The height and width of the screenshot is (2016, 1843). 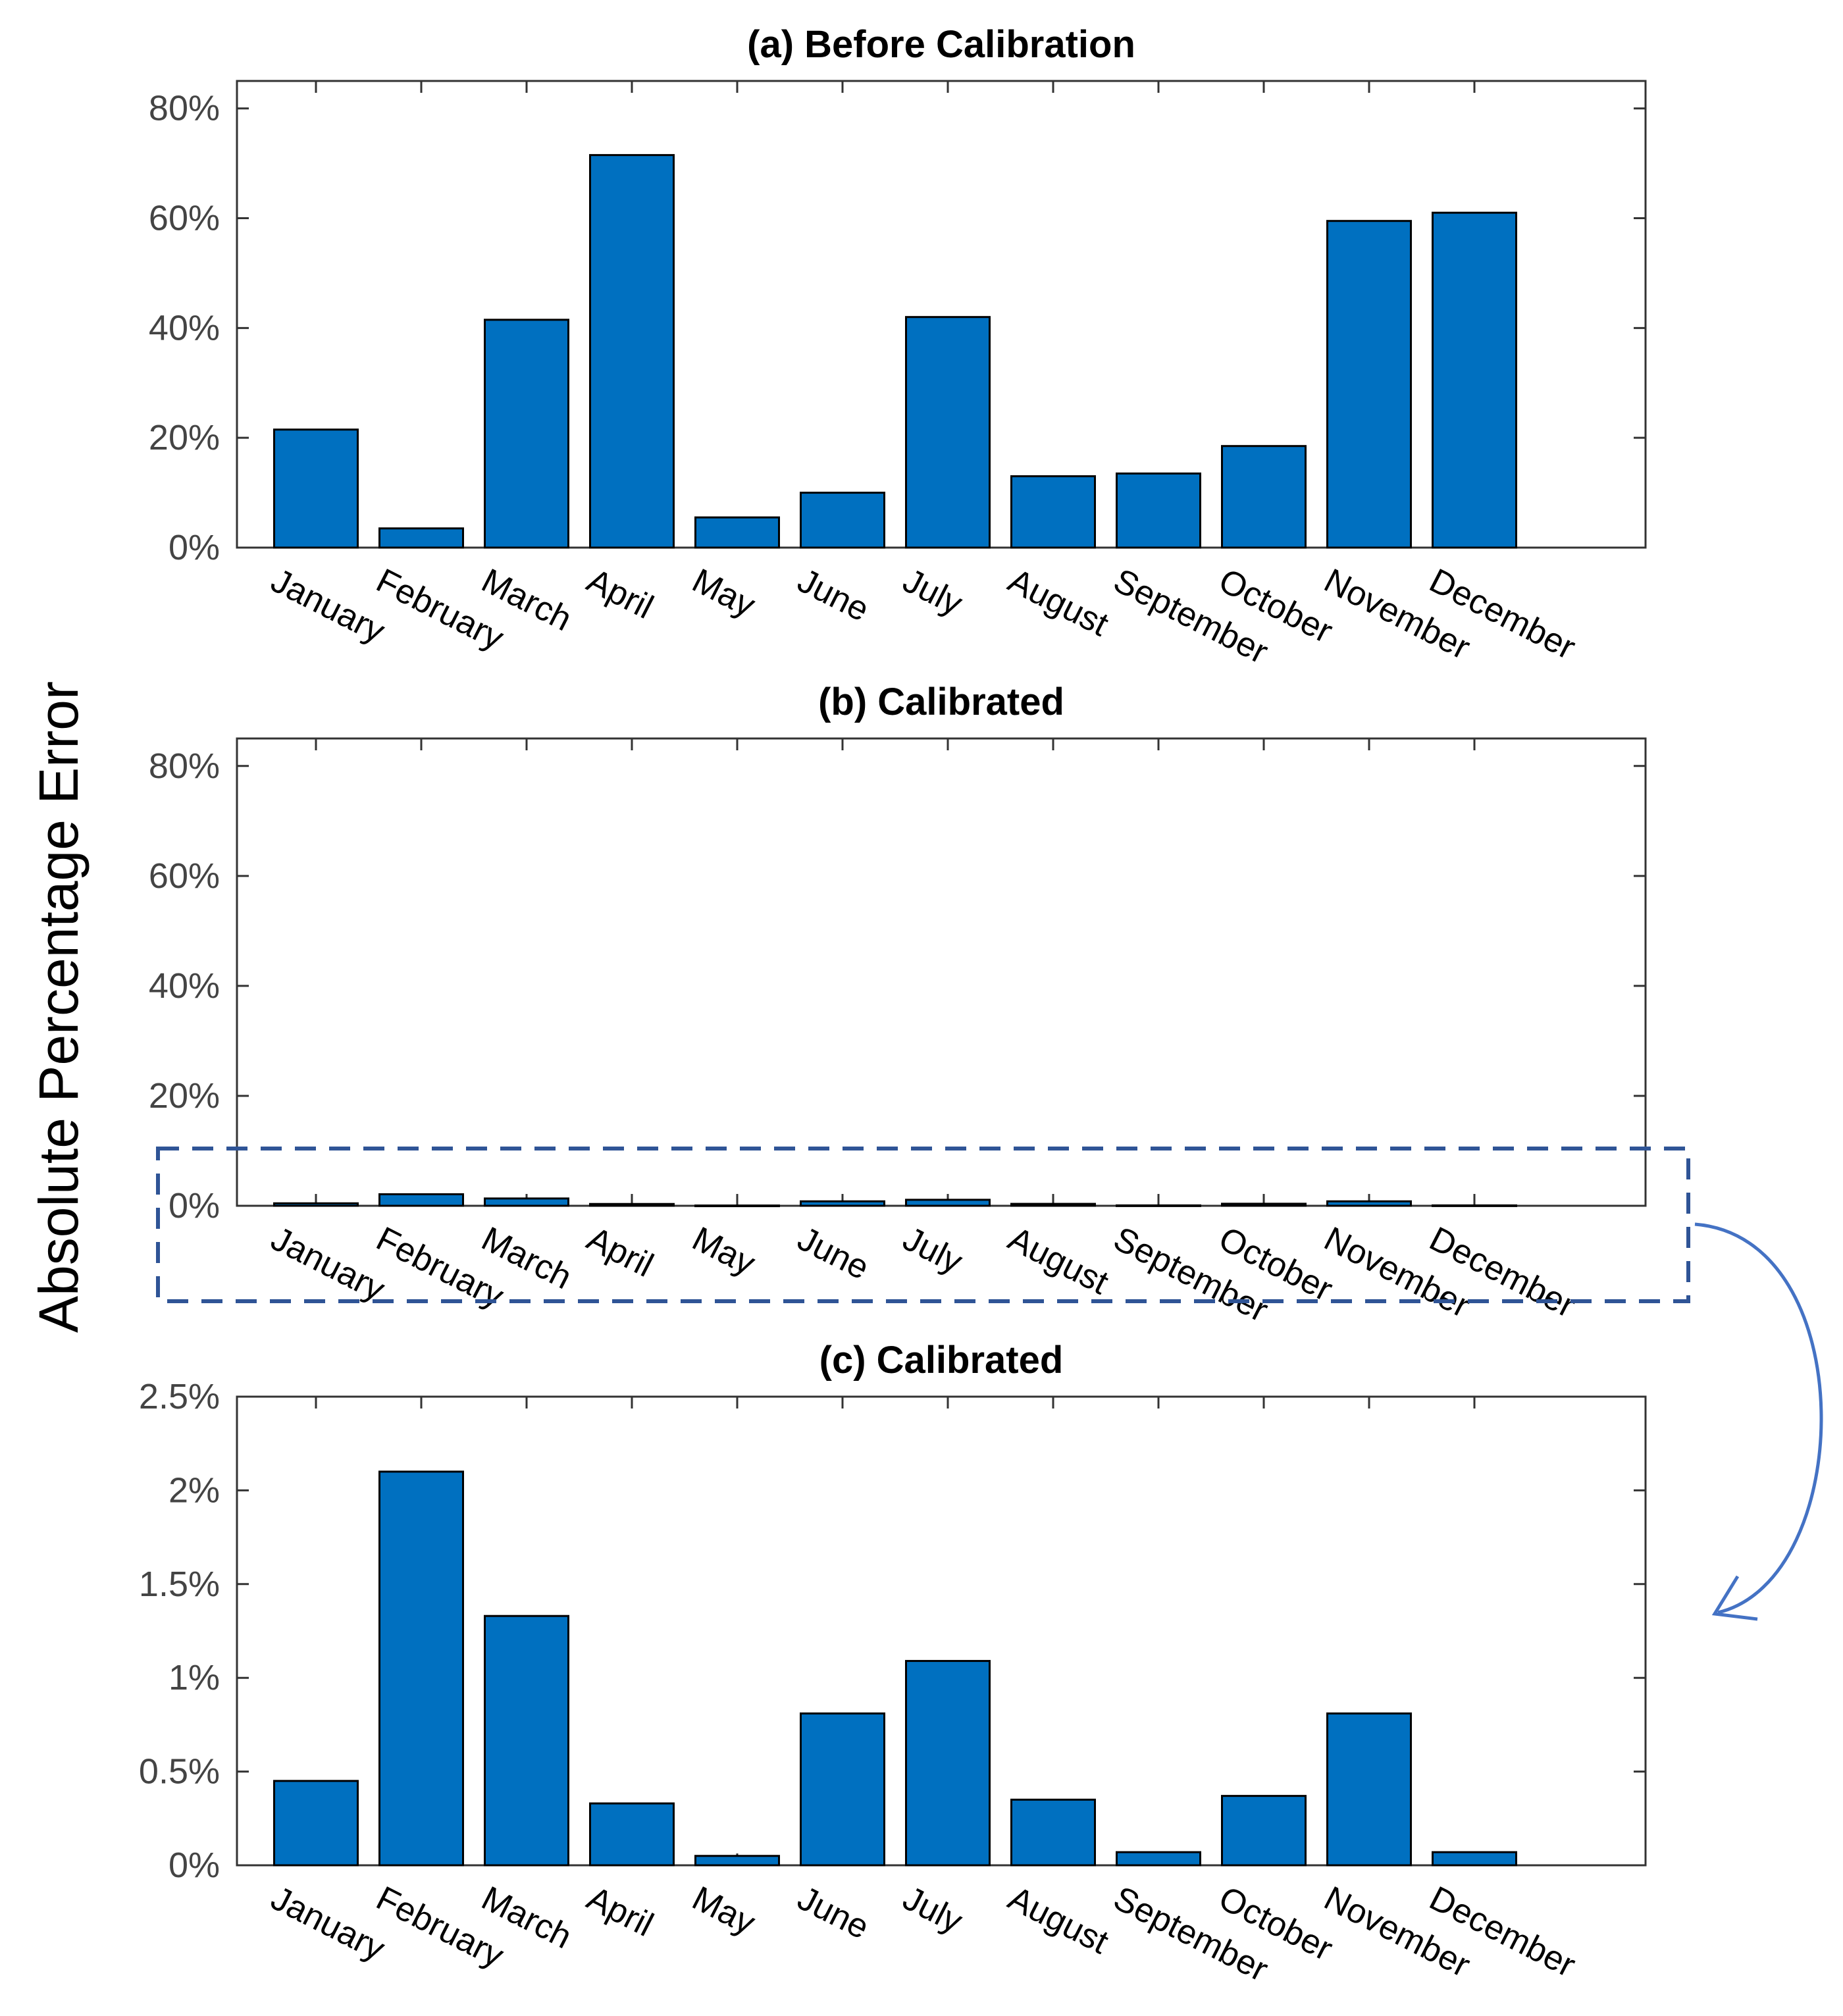 What do you see at coordinates (180, 1584) in the screenshot?
I see `y-tick-label: 1.5%` at bounding box center [180, 1584].